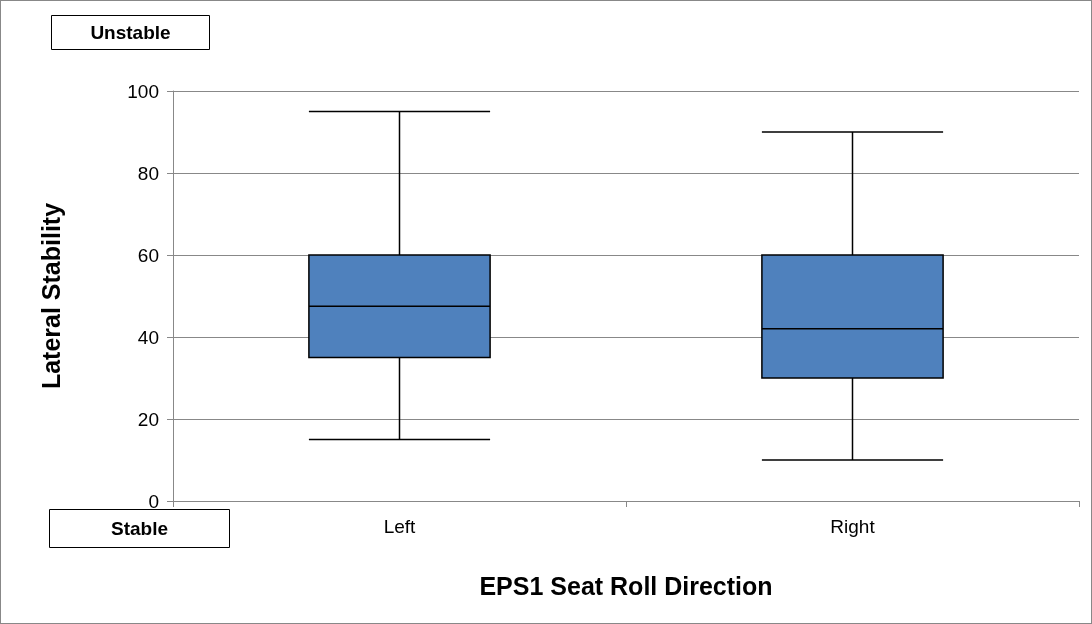 The width and height of the screenshot is (1092, 624). I want to click on y-tick-label: 60, so click(148, 255).